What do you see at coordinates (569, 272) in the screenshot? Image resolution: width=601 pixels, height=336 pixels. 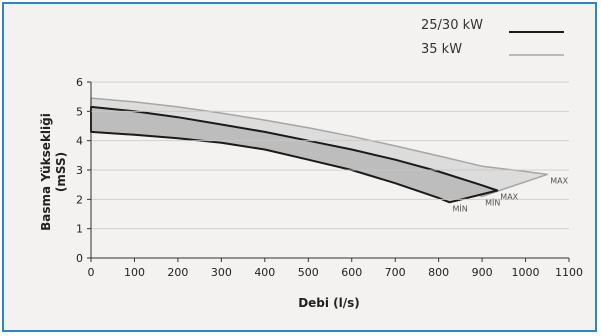 I see `x-tick-label-1100: 1100` at bounding box center [569, 272].